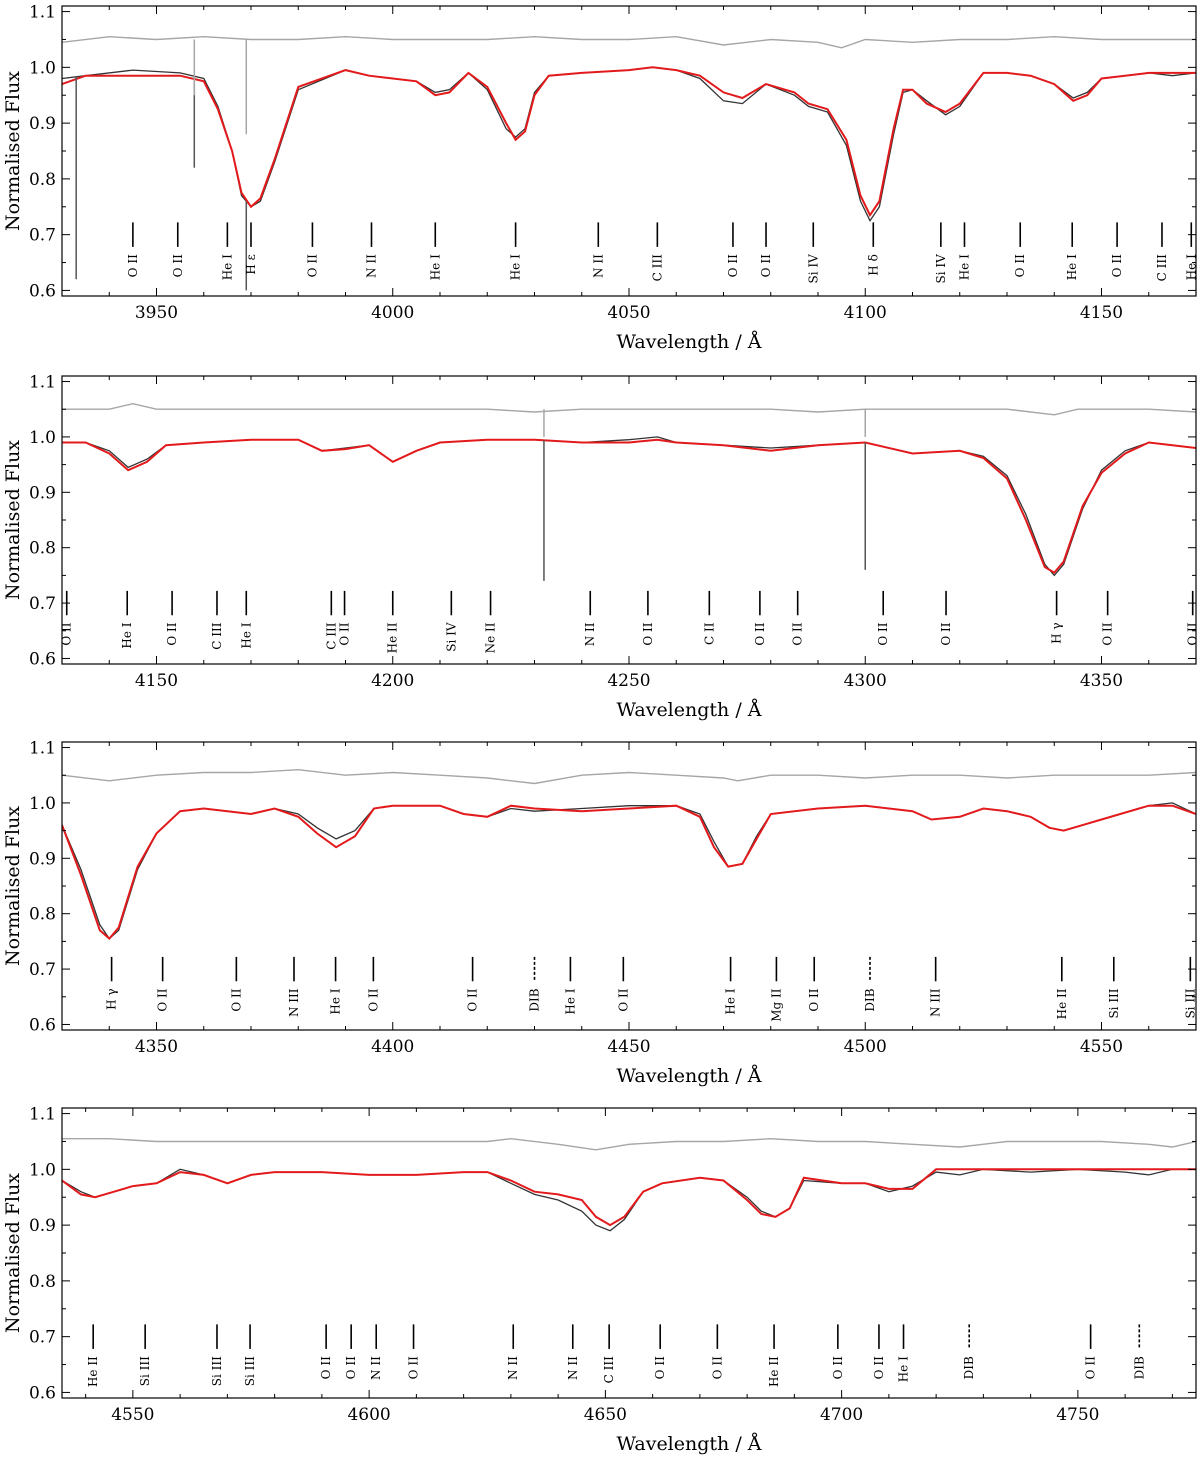  What do you see at coordinates (145, 1371) in the screenshot?
I see `line-label-1: Si III` at bounding box center [145, 1371].